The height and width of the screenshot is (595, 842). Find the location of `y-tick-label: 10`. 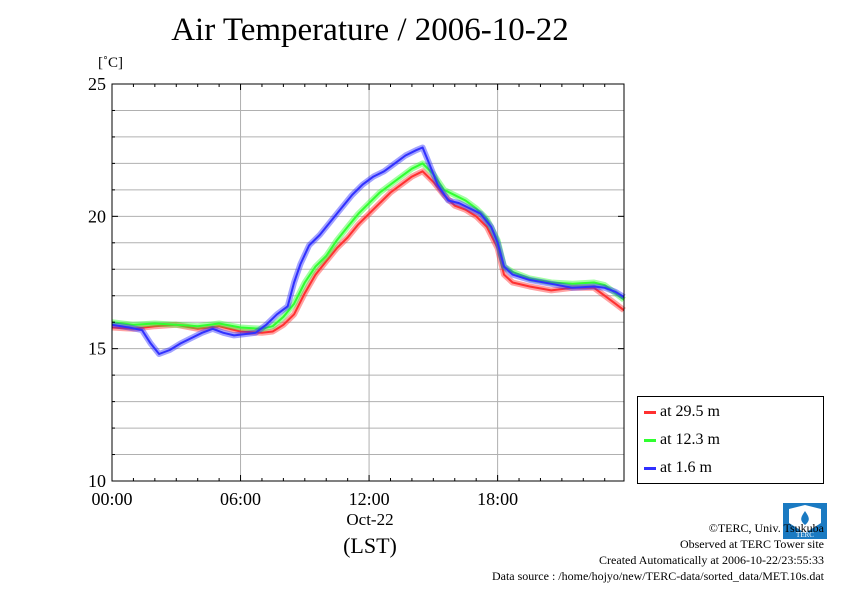

y-tick-label: 10 is located at coordinates (97, 481).